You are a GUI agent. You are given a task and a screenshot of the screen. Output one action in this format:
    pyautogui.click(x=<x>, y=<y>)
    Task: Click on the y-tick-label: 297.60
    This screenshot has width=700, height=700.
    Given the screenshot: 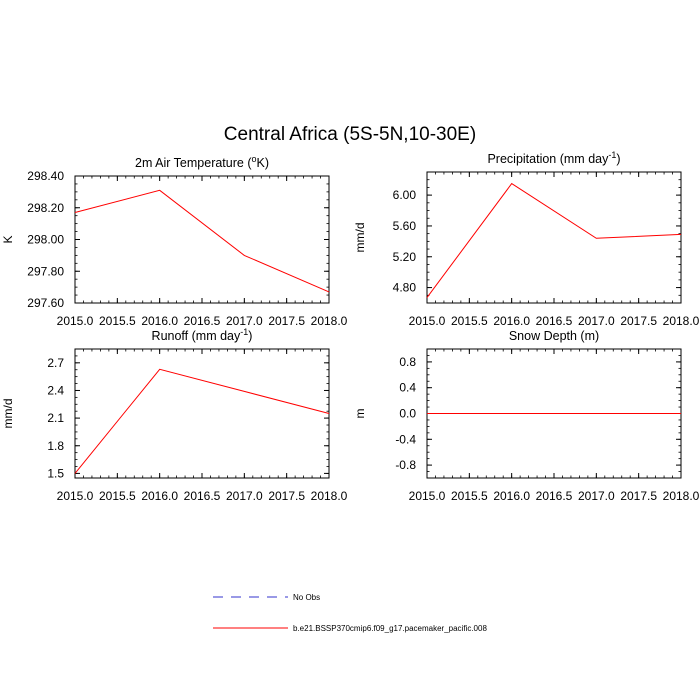 What is the action you would take?
    pyautogui.click(x=45, y=303)
    